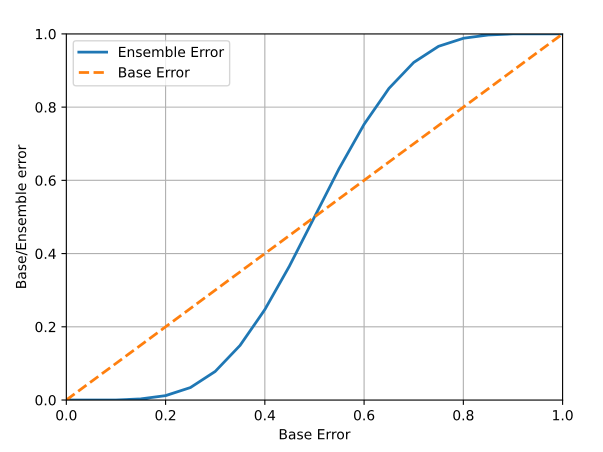 The image size is (603, 452). What do you see at coordinates (45, 327) in the screenshot?
I see `y-tick-label: 0.2` at bounding box center [45, 327].